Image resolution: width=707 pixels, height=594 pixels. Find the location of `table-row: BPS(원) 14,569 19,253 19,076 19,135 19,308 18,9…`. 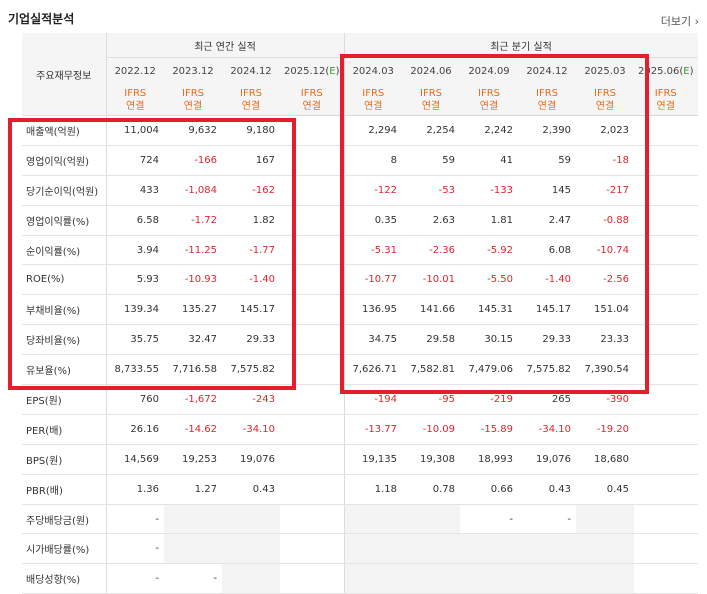

table-row: BPS(원) 14,569 19,253 19,076 19,135 19,308 18,9… is located at coordinates (360, 459).